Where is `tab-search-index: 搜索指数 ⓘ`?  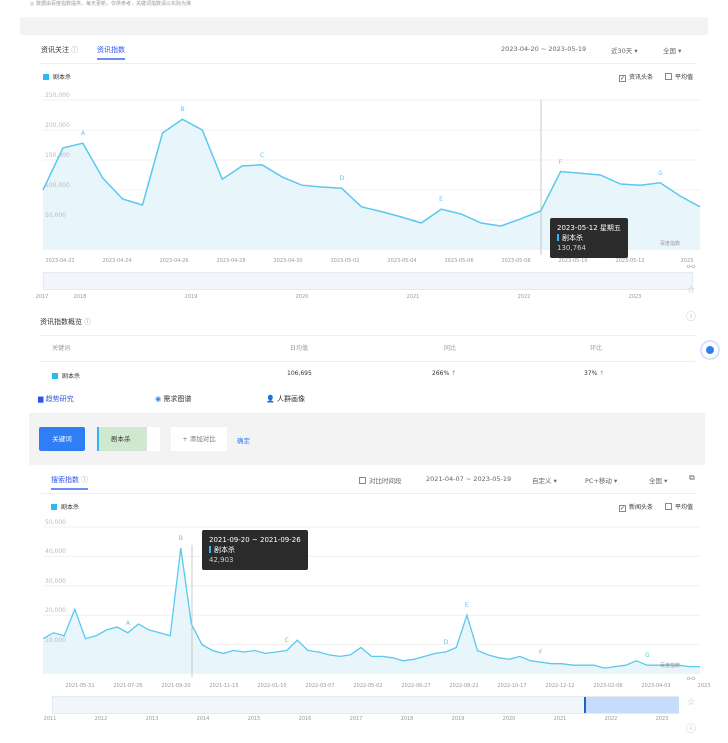 tab-search-index: 搜索指数 ⓘ is located at coordinates (70, 483).